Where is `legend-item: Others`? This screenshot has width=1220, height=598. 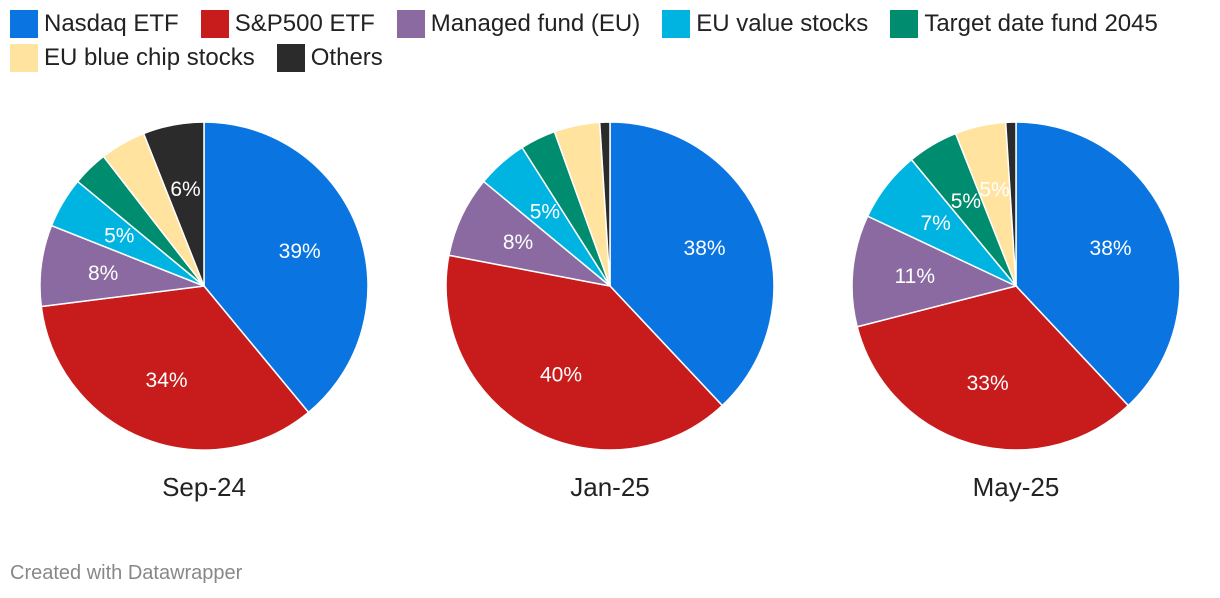 legend-item: Others is located at coordinates (329, 58).